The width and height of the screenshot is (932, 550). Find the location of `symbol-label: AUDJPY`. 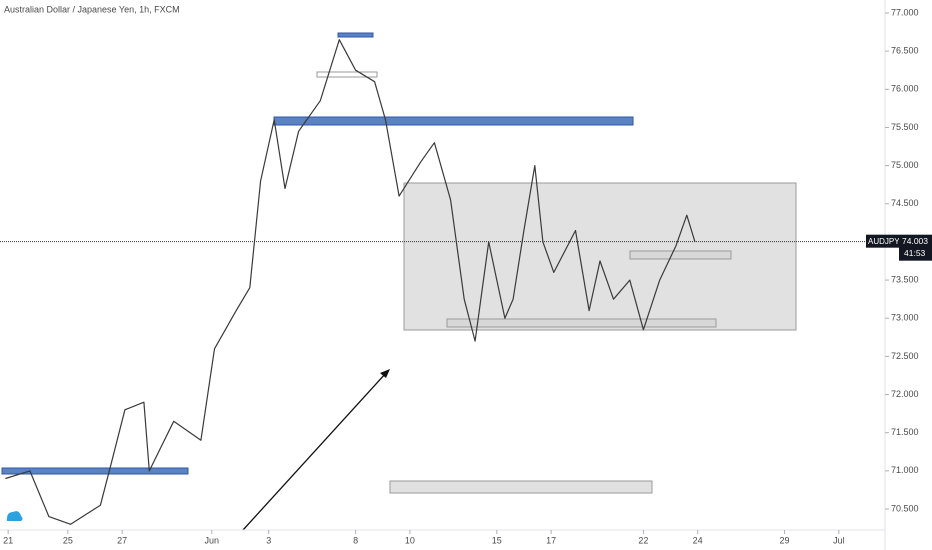

symbol-label: AUDJPY is located at coordinates (884, 241).